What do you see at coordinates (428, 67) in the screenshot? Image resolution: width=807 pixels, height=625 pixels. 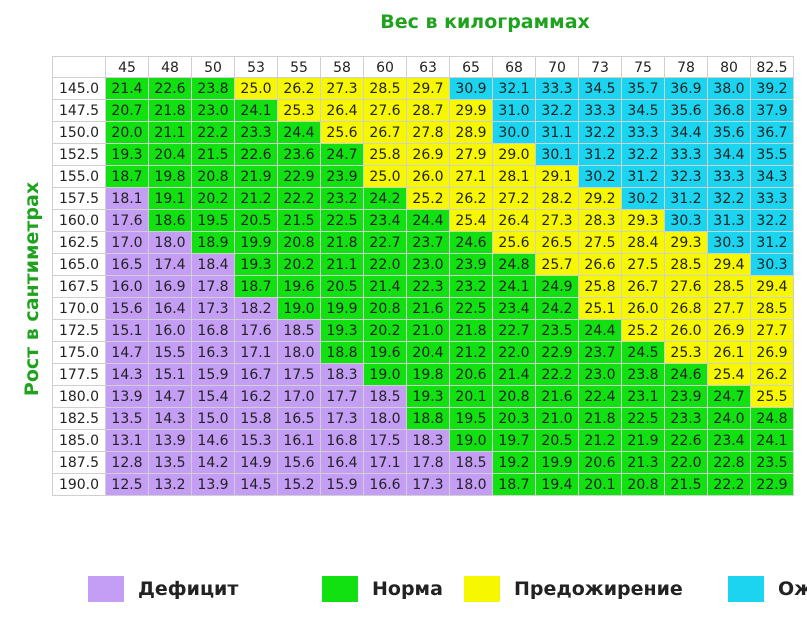 I see `weight-header: 63` at bounding box center [428, 67].